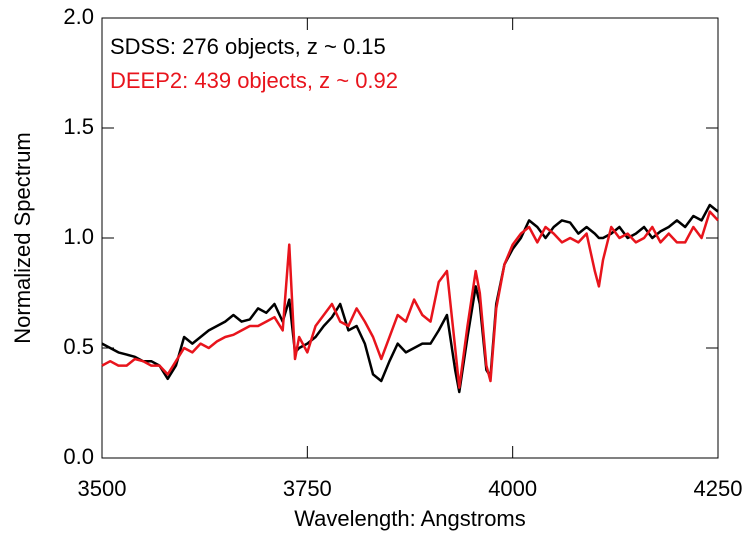  I want to click on x-tick-label: 3750, so click(307, 488).